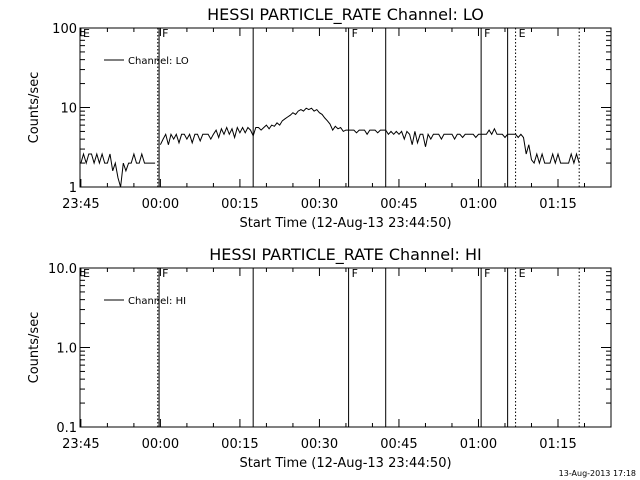 This screenshot has height=480, width=640. I want to click on panel-2-x-axis-label: Start Time (12-Aug-13 23:44:50), so click(345, 463).